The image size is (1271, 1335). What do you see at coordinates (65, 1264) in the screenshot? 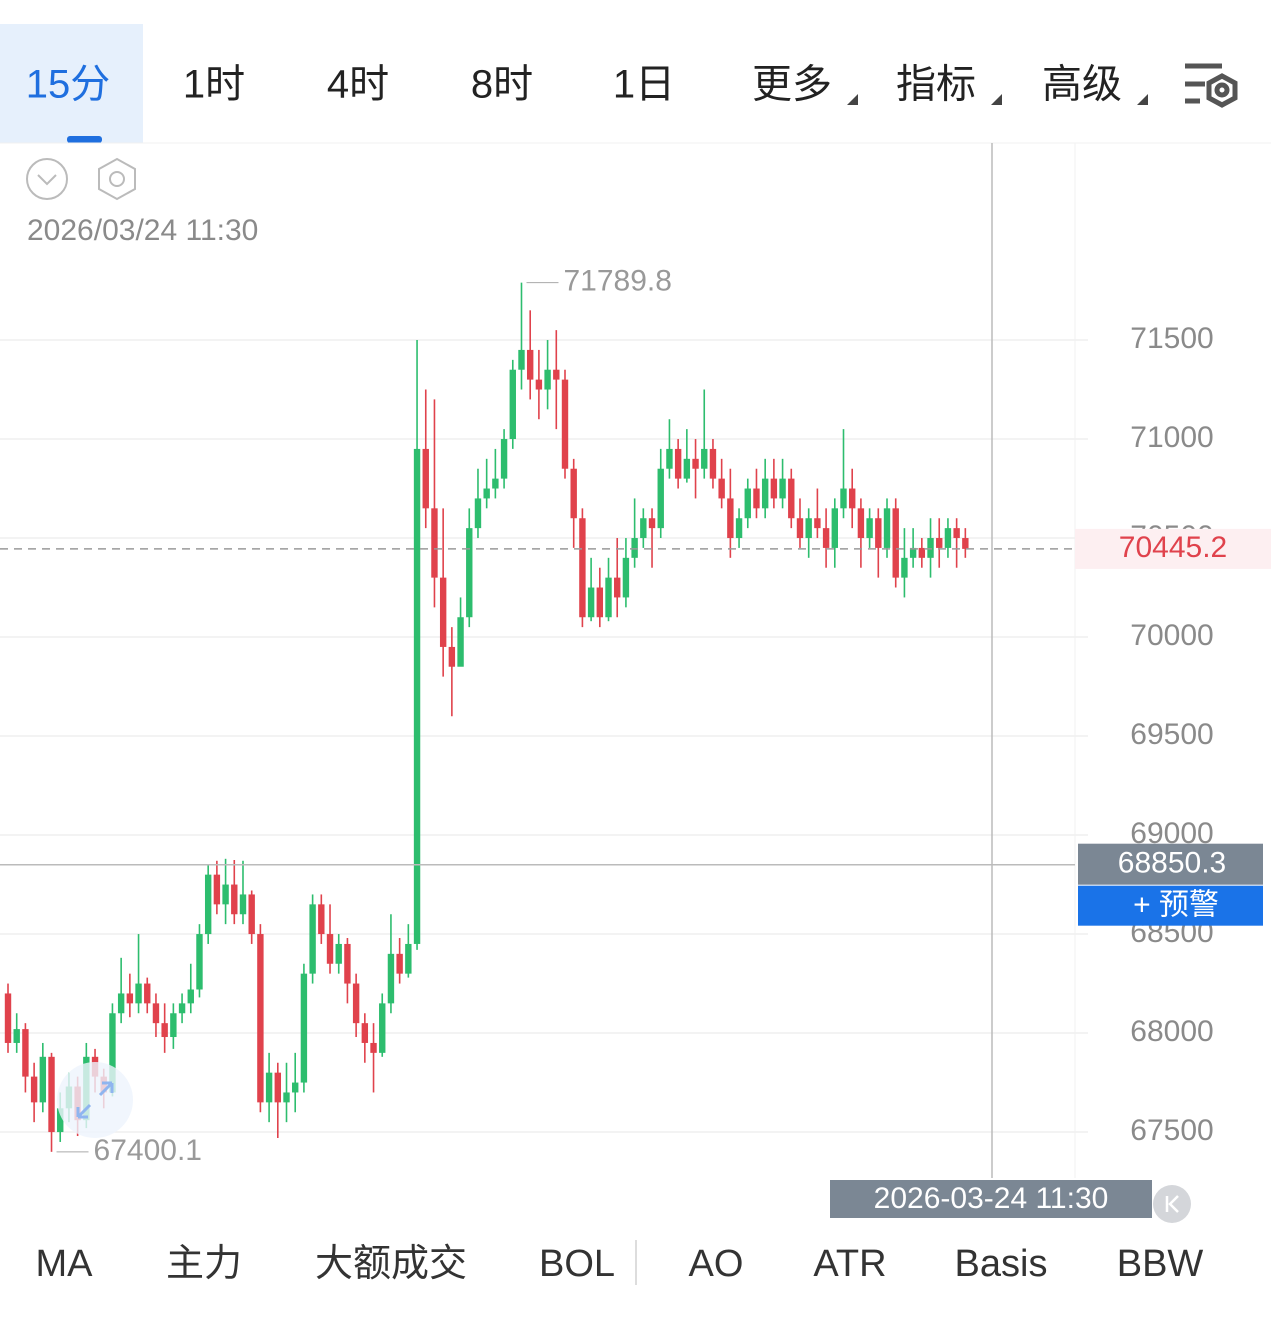
I see `indicator-tab: MA` at bounding box center [65, 1264].